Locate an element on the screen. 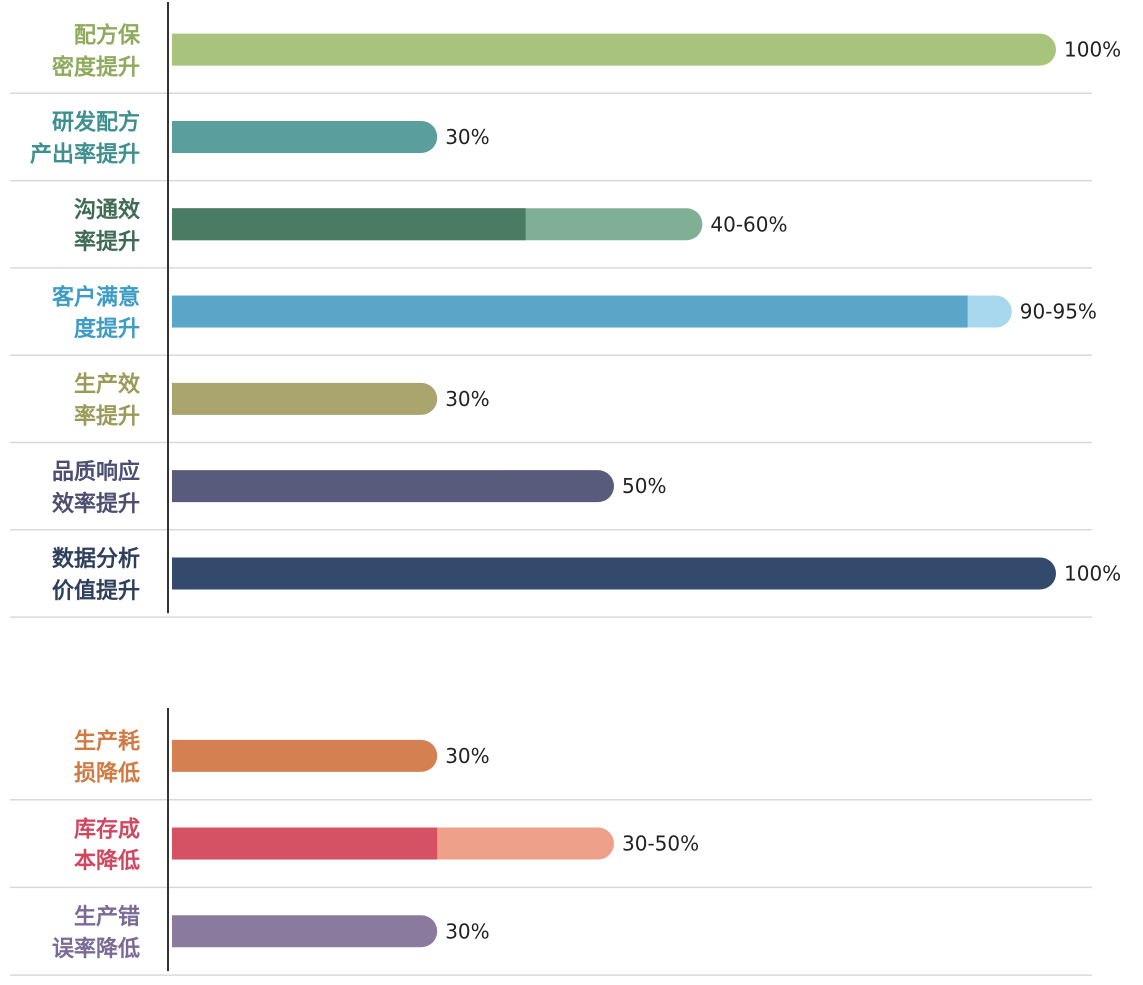 Image resolution: width=1143 pixels, height=985 pixels. category-label: 配方保密度提升 is located at coordinates (96, 51).